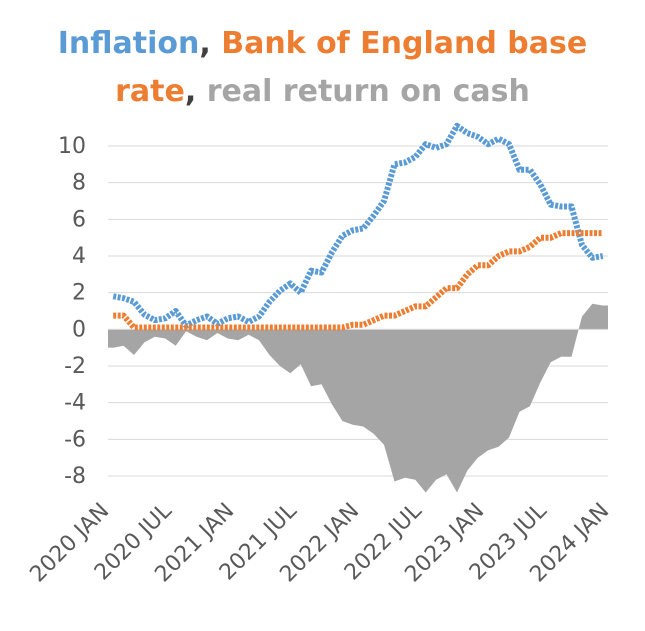 The height and width of the screenshot is (631, 645). I want to click on title-inflation: Inflation, so click(128, 43).